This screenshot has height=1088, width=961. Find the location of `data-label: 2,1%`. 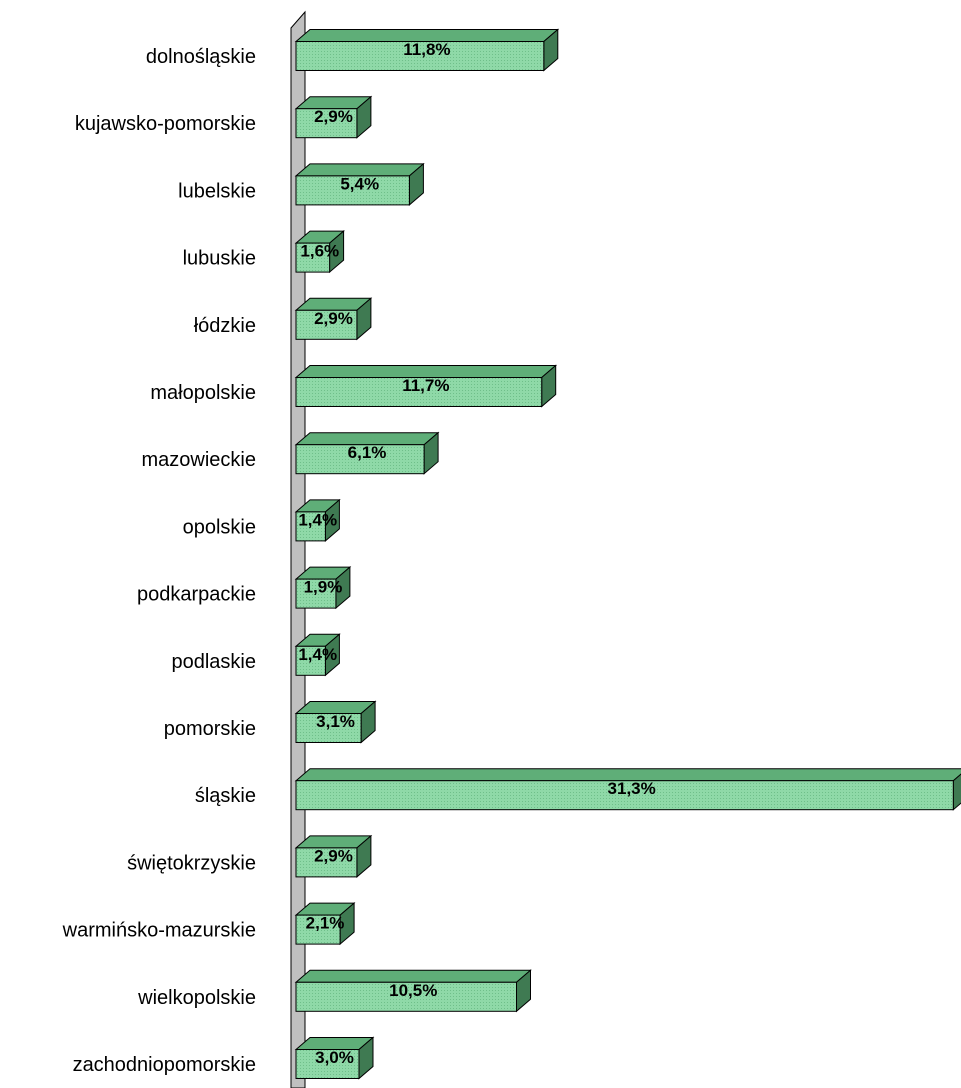

data-label: 2,1% is located at coordinates (325, 923).